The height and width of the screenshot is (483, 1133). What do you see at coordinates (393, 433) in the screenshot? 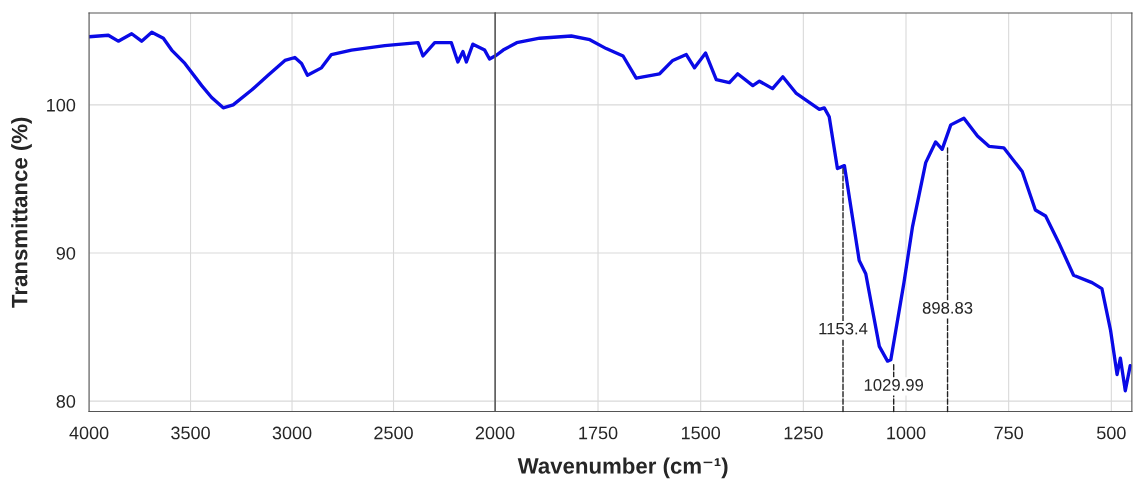
I see `x-tick-label: 2500` at bounding box center [393, 433].